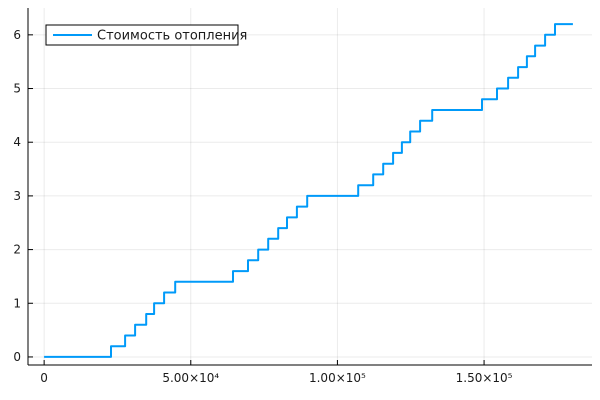  What do you see at coordinates (172, 36) in the screenshot?
I see `legend-label: Стоимость отопления` at bounding box center [172, 36].